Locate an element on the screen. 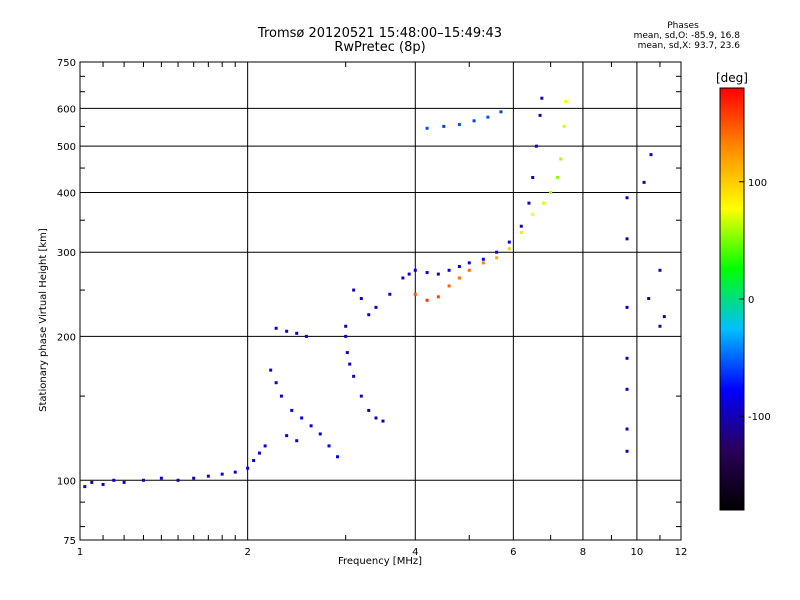 This screenshot has height=600, width=800. x-axis-label: Frequency [MHz] is located at coordinates (380, 561).